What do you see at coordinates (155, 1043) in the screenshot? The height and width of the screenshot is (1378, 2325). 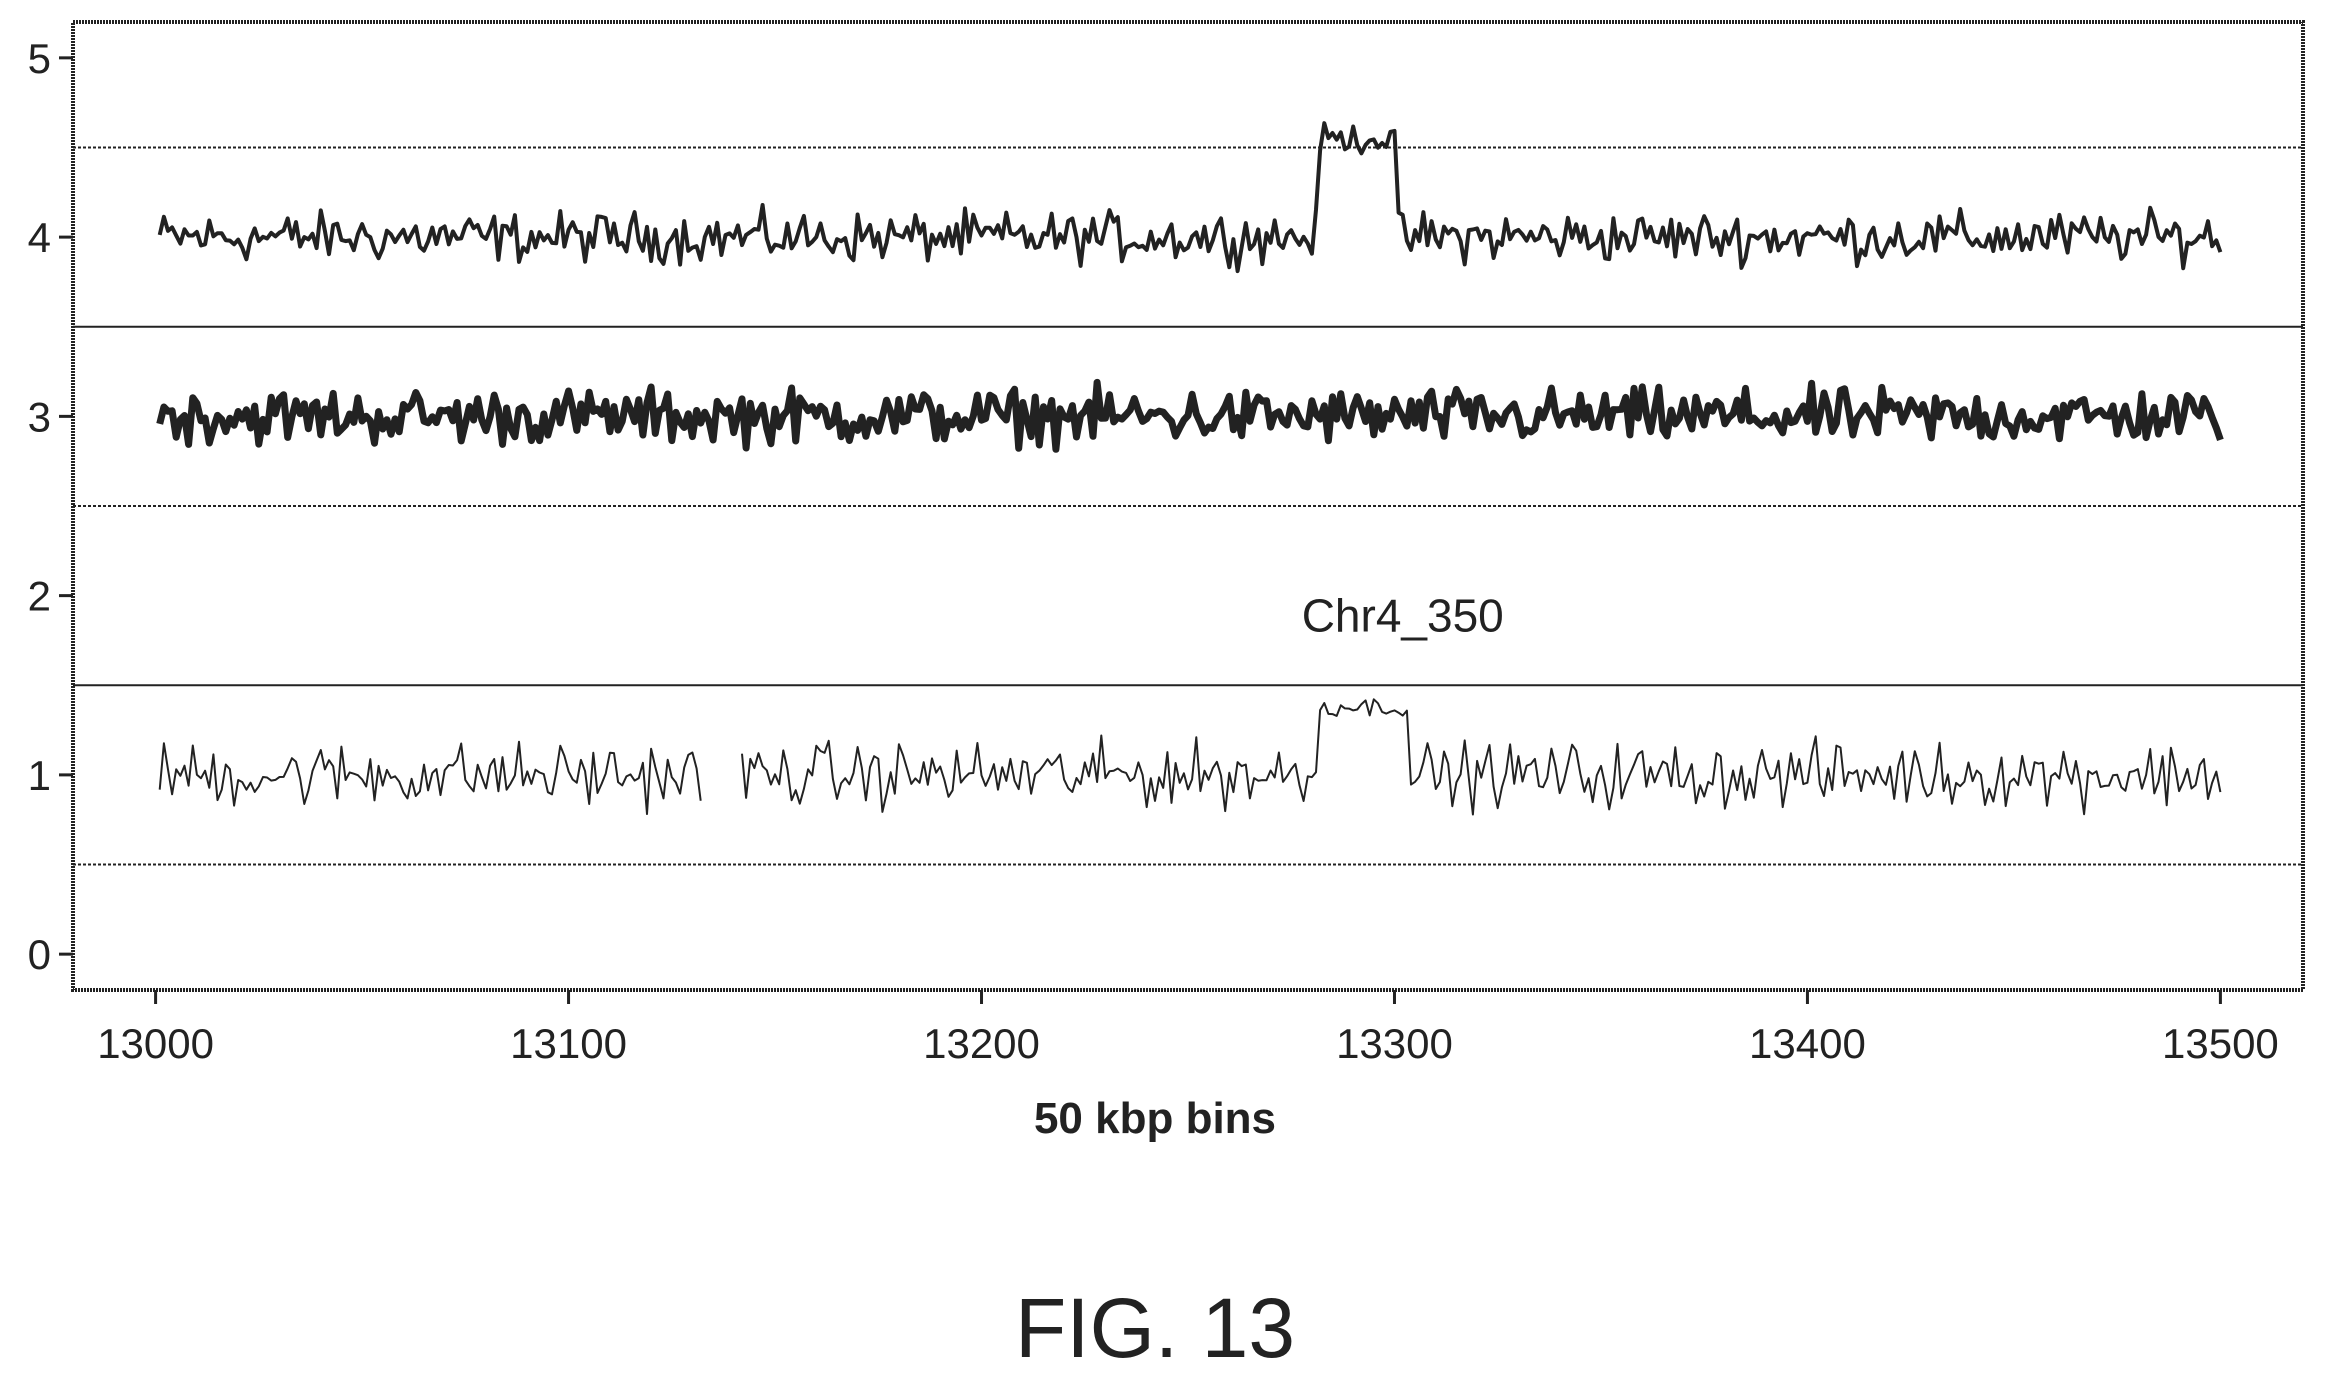 I see `x-tick-label-13000: 13000` at bounding box center [155, 1043].